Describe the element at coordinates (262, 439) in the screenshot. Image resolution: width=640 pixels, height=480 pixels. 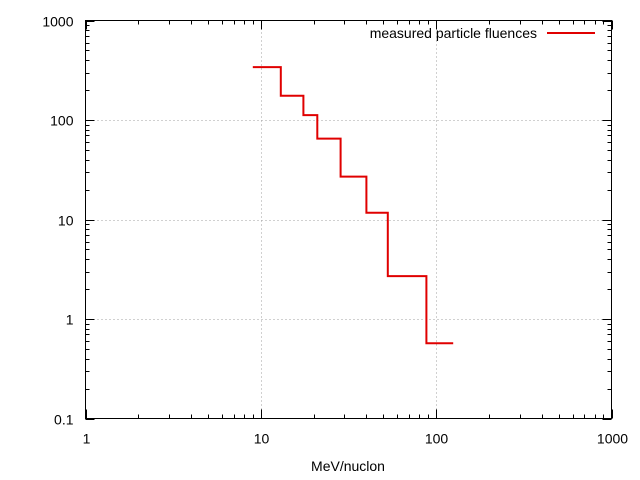
I see `x-tick-label: 10` at that location.